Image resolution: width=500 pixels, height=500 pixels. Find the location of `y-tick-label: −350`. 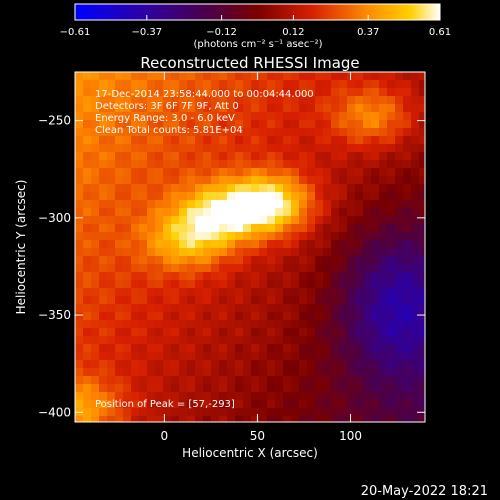

y-tick-label: −350 is located at coordinates (54, 315).